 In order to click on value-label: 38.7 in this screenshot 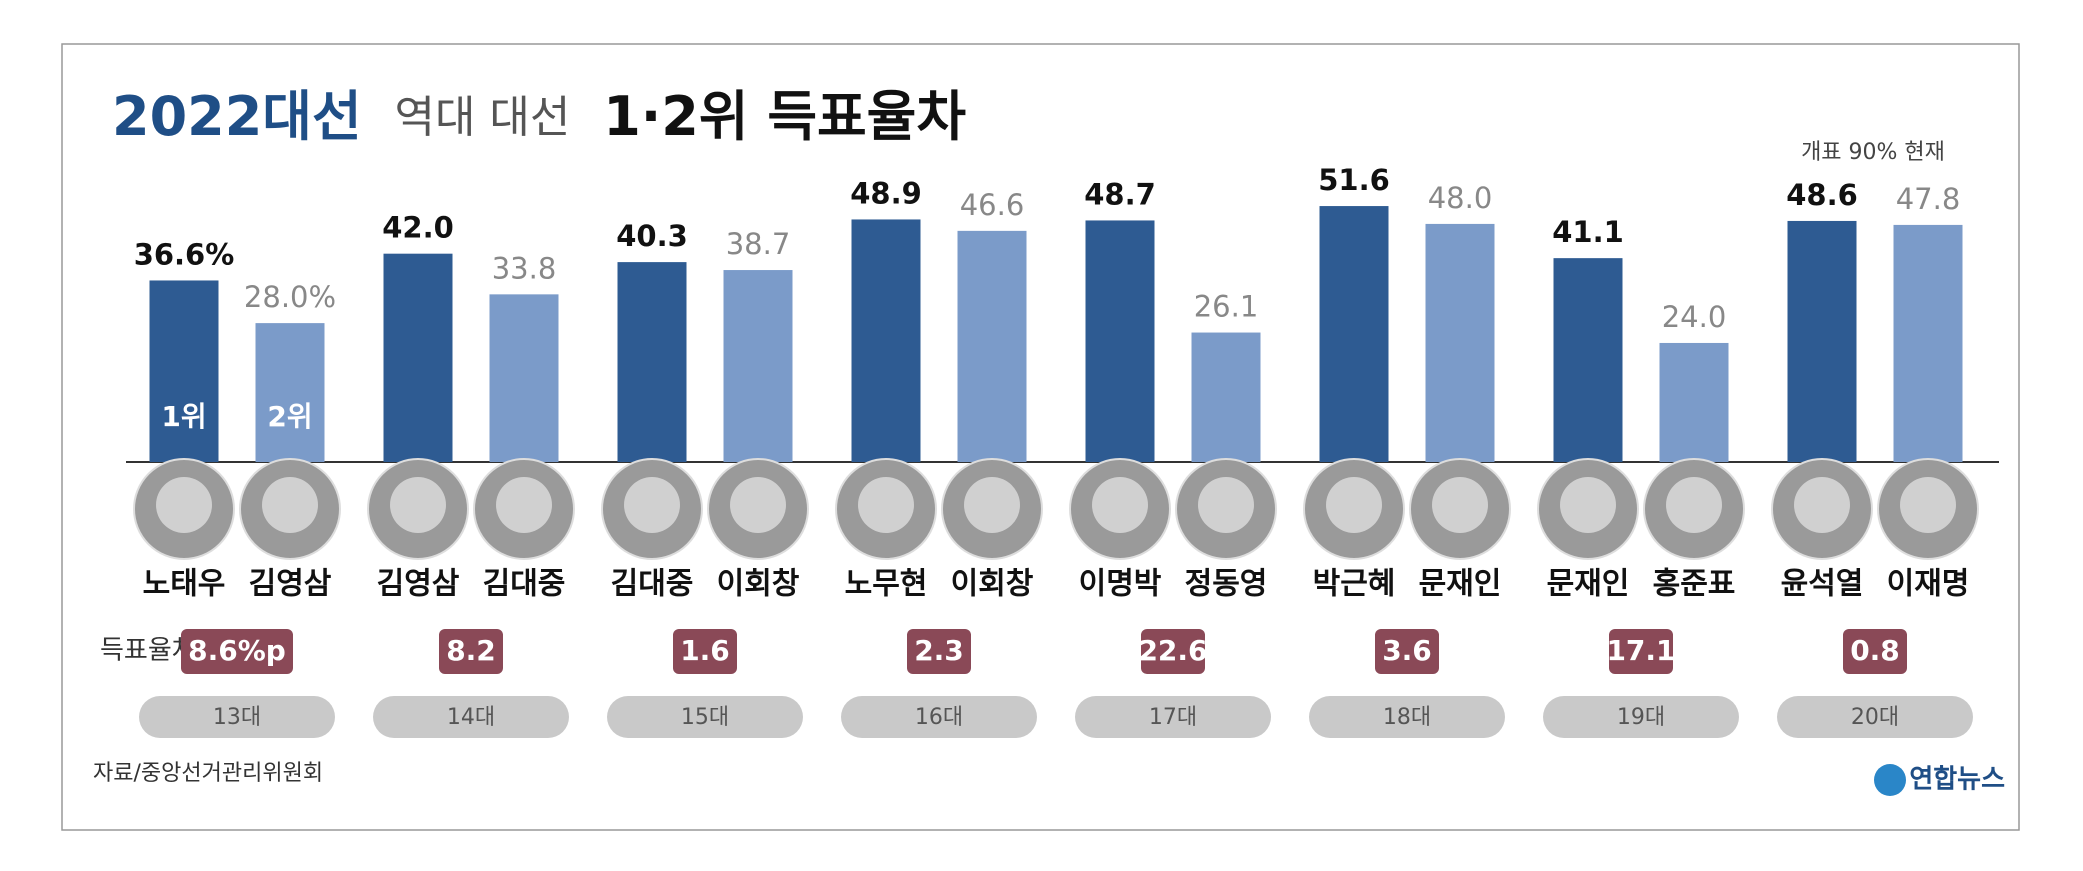, I will do `click(758, 244)`.